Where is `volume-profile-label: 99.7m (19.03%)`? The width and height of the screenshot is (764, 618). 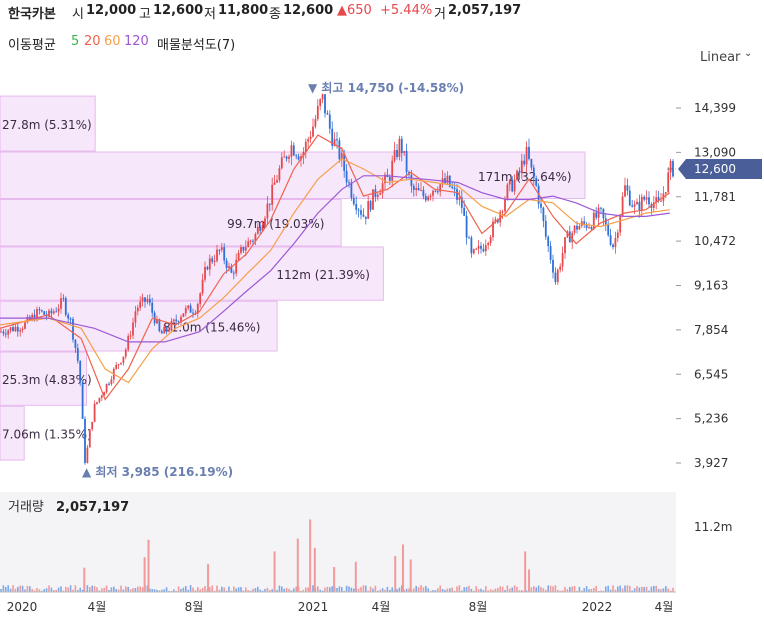
volume-profile-label: 99.7m (19.03%) is located at coordinates (275, 224).